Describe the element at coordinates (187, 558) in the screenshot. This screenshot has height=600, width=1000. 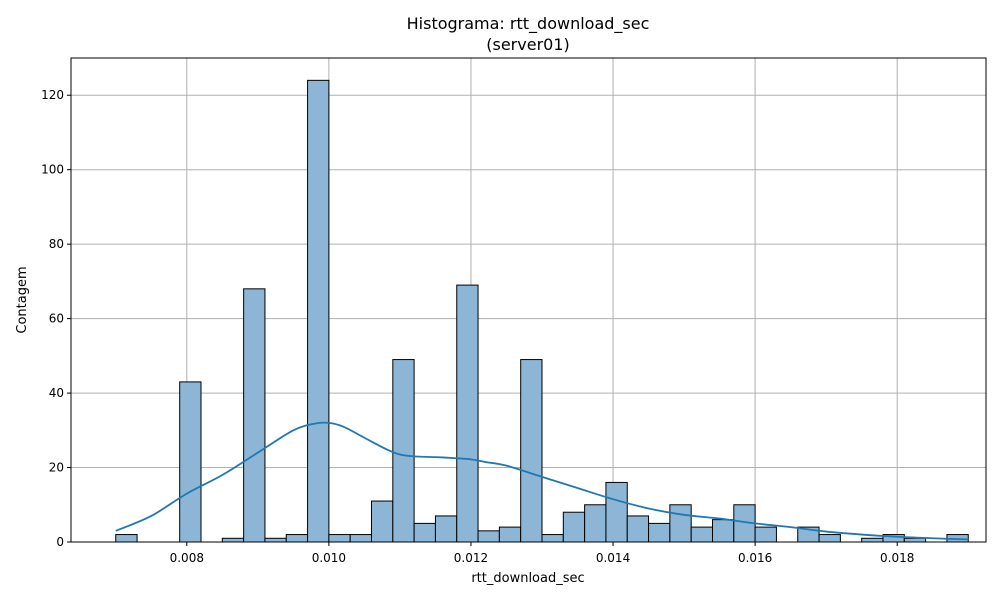
I see `x-tick-label: 0.008` at that location.